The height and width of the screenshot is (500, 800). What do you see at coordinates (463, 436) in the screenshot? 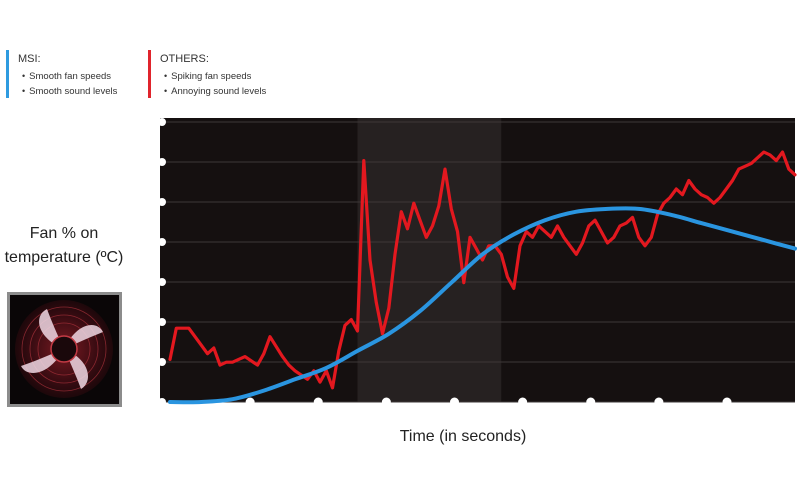
I see `x-axis-label: Time (in seconds)` at bounding box center [463, 436].